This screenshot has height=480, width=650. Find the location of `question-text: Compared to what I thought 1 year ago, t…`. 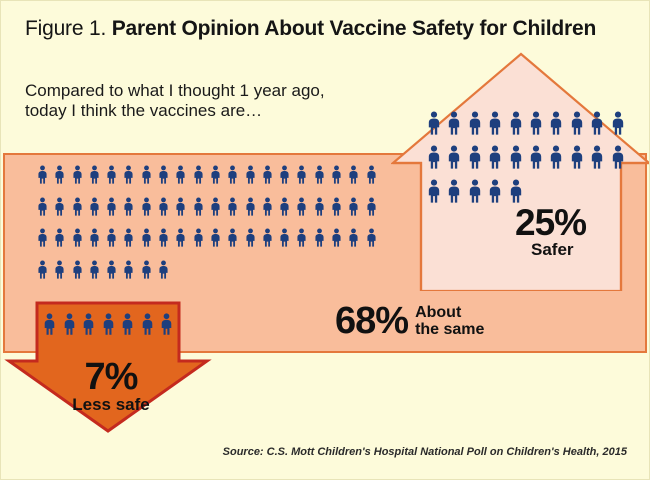

question-text: Compared to what I thought 1 year ago, t… is located at coordinates (175, 101).